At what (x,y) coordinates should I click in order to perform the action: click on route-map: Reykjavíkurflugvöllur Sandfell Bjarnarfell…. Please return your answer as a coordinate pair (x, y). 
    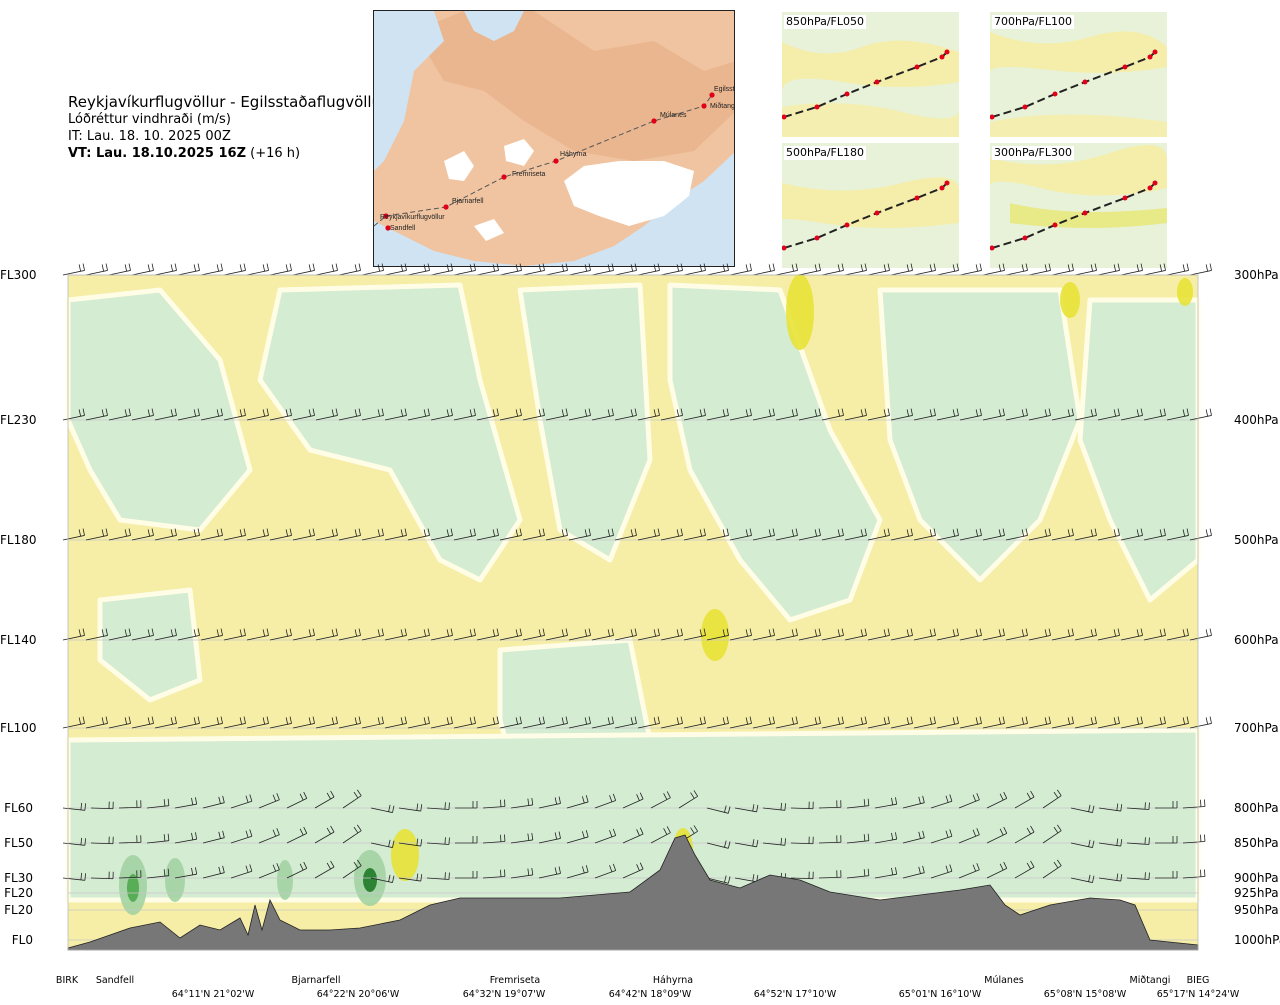
    Looking at the image, I should click on (554, 138).